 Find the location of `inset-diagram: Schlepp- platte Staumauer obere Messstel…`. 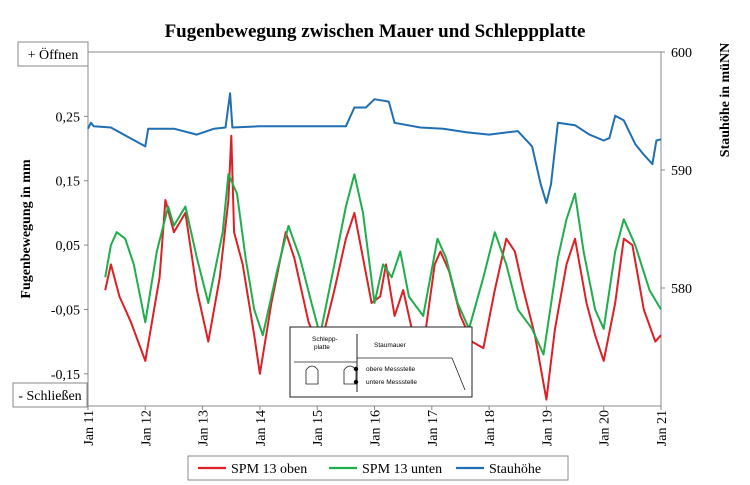

inset-diagram: Schlepp- platte Staumauer obere Messstel… is located at coordinates (381, 362).